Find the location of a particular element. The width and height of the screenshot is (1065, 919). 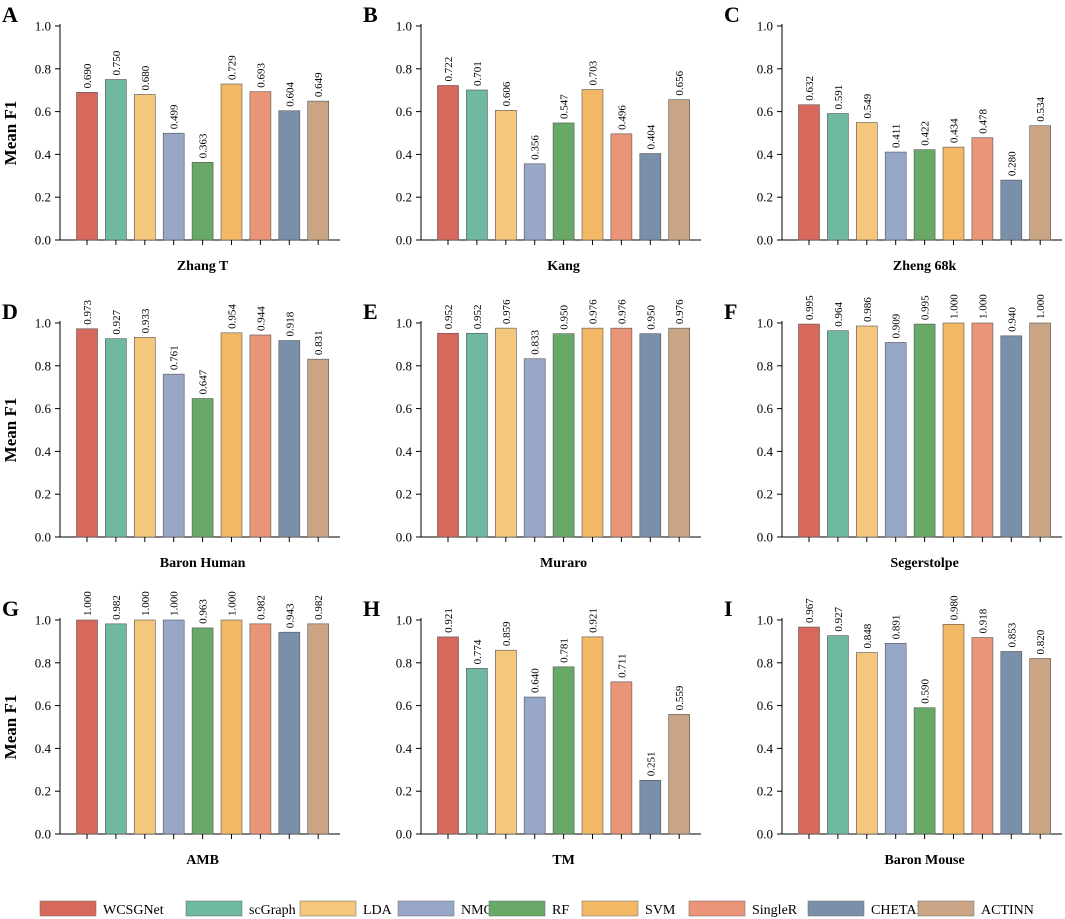

legend-label: WCSGNet is located at coordinates (133, 910).